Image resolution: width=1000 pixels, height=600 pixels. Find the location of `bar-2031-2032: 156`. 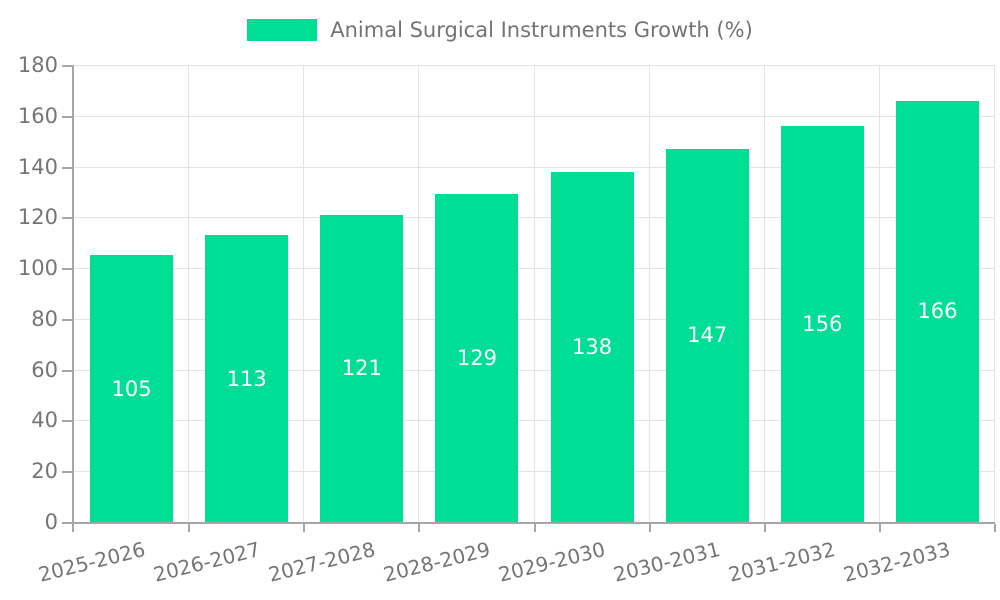

bar-2031-2032: 156 is located at coordinates (822, 323).